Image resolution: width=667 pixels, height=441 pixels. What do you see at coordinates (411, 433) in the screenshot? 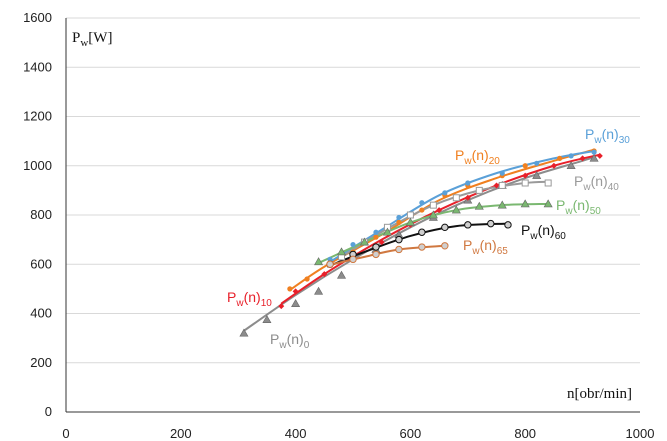
I see `x-tick-label: 600` at bounding box center [411, 433].